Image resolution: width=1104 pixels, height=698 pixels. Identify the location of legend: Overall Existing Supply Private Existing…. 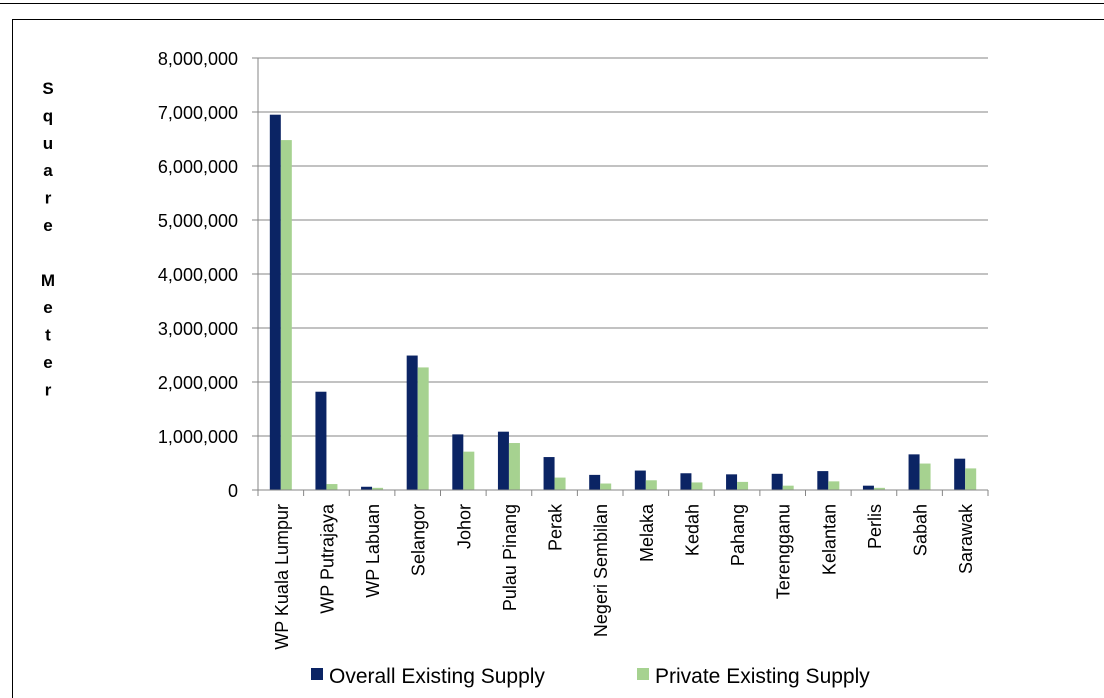
(590, 676).